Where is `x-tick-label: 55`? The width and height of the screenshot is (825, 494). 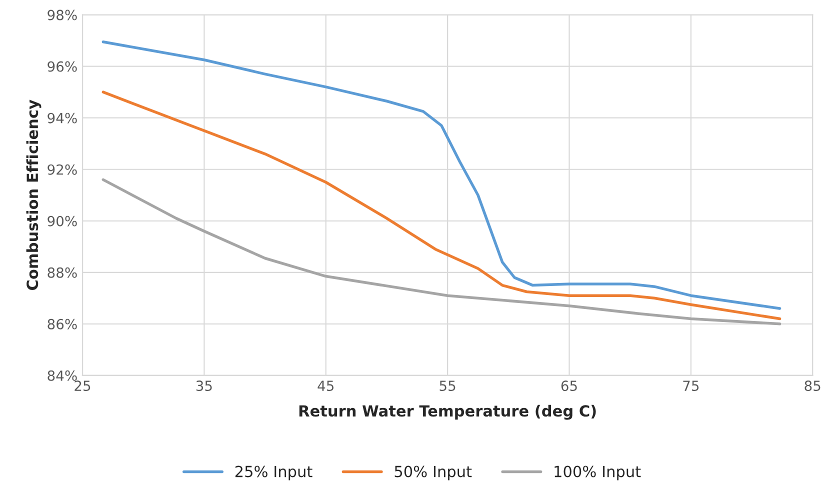
x-tick-label: 55 is located at coordinates (448, 386).